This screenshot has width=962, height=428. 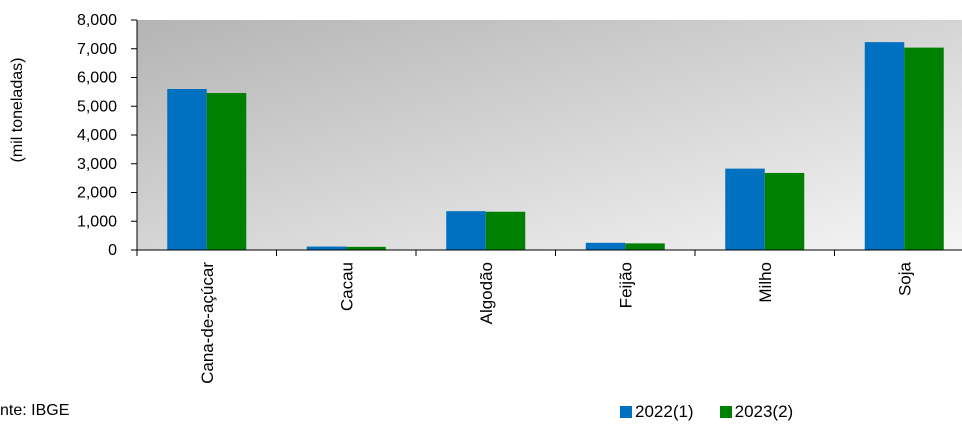 I want to click on legend-label-series-1: 2022(1), so click(x=664, y=411).